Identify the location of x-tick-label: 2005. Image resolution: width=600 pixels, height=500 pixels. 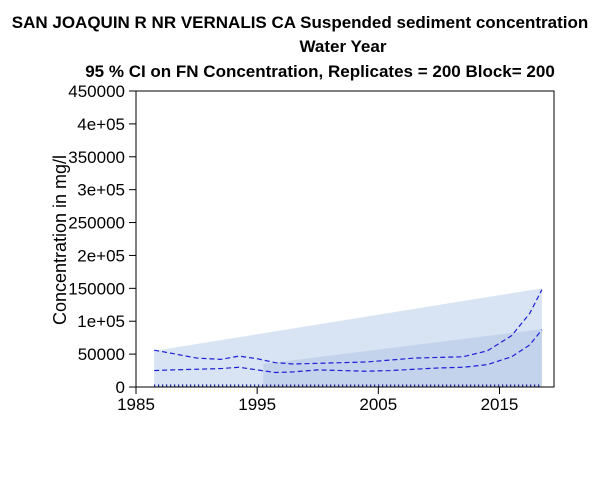
(378, 404).